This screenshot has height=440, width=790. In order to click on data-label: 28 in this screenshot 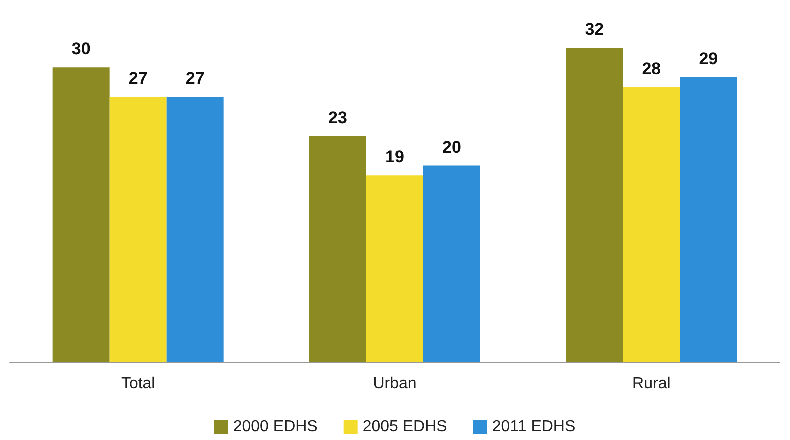, I will do `click(652, 68)`.